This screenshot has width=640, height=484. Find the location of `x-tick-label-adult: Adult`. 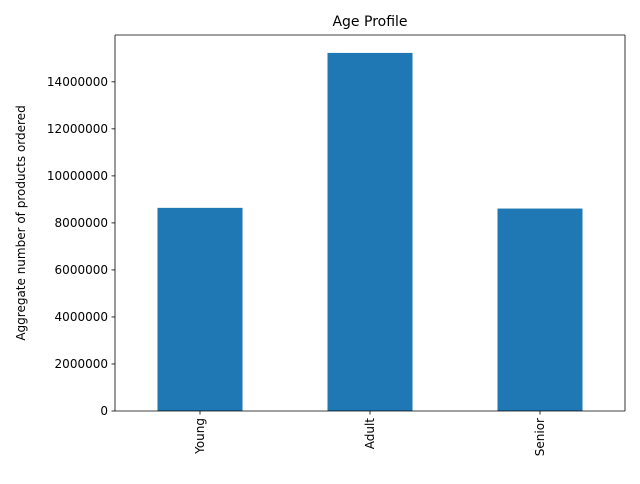

x-tick-label-adult: Adult is located at coordinates (370, 434).